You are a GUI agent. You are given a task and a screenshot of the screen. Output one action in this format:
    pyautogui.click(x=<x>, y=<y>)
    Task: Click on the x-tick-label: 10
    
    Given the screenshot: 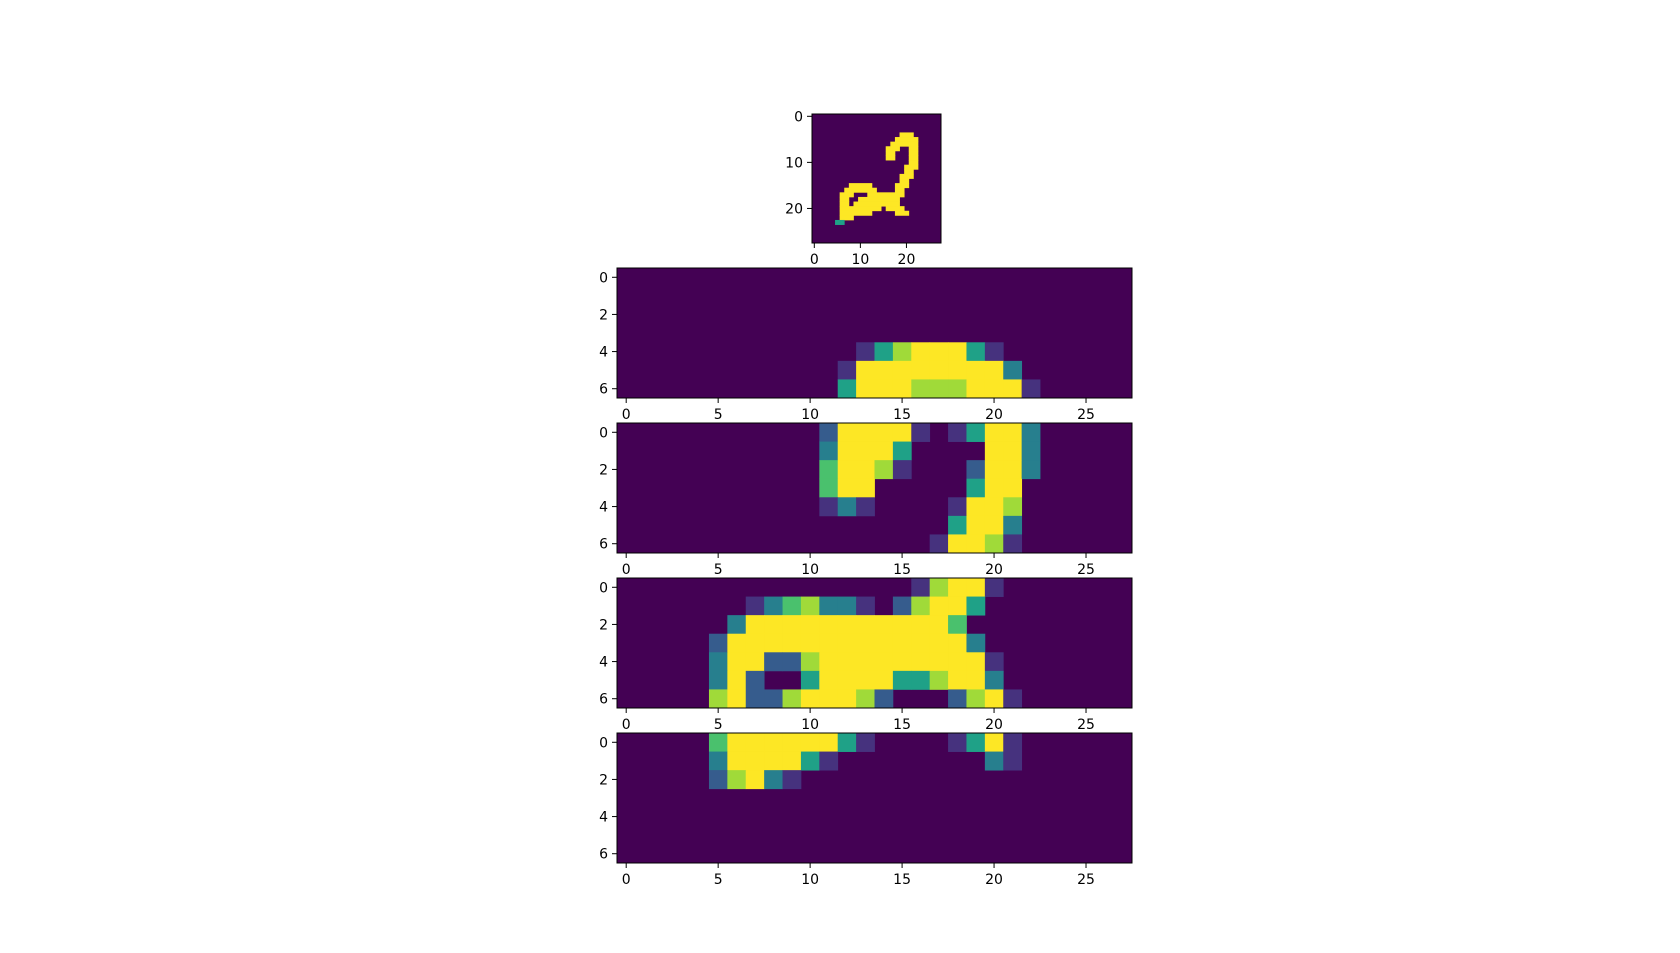 What is the action you would take?
    pyautogui.click(x=810, y=725)
    